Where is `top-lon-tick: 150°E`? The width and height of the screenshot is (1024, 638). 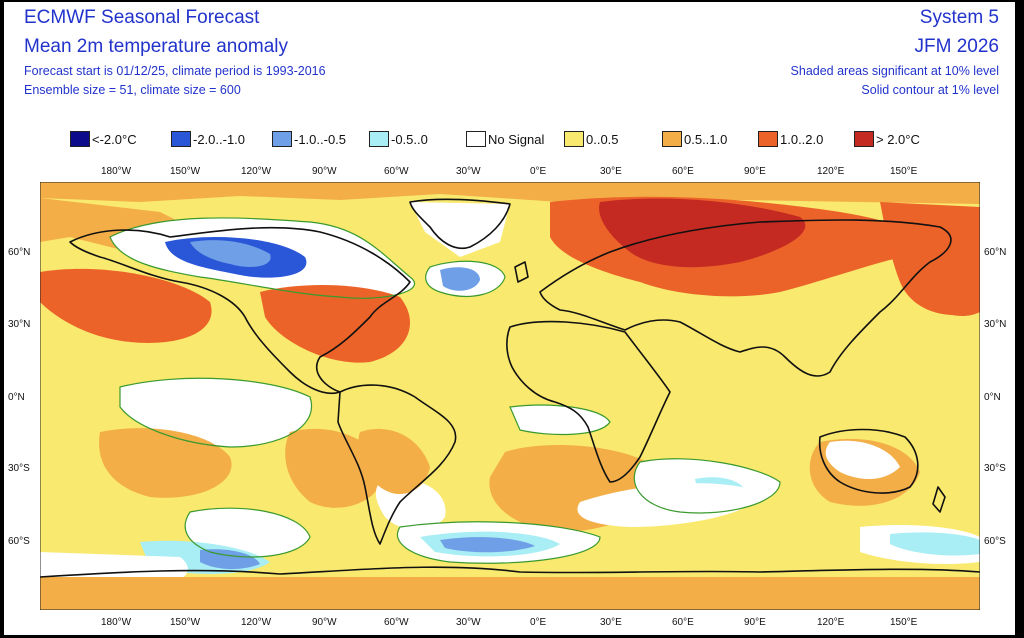 top-lon-tick: 150°E is located at coordinates (904, 171).